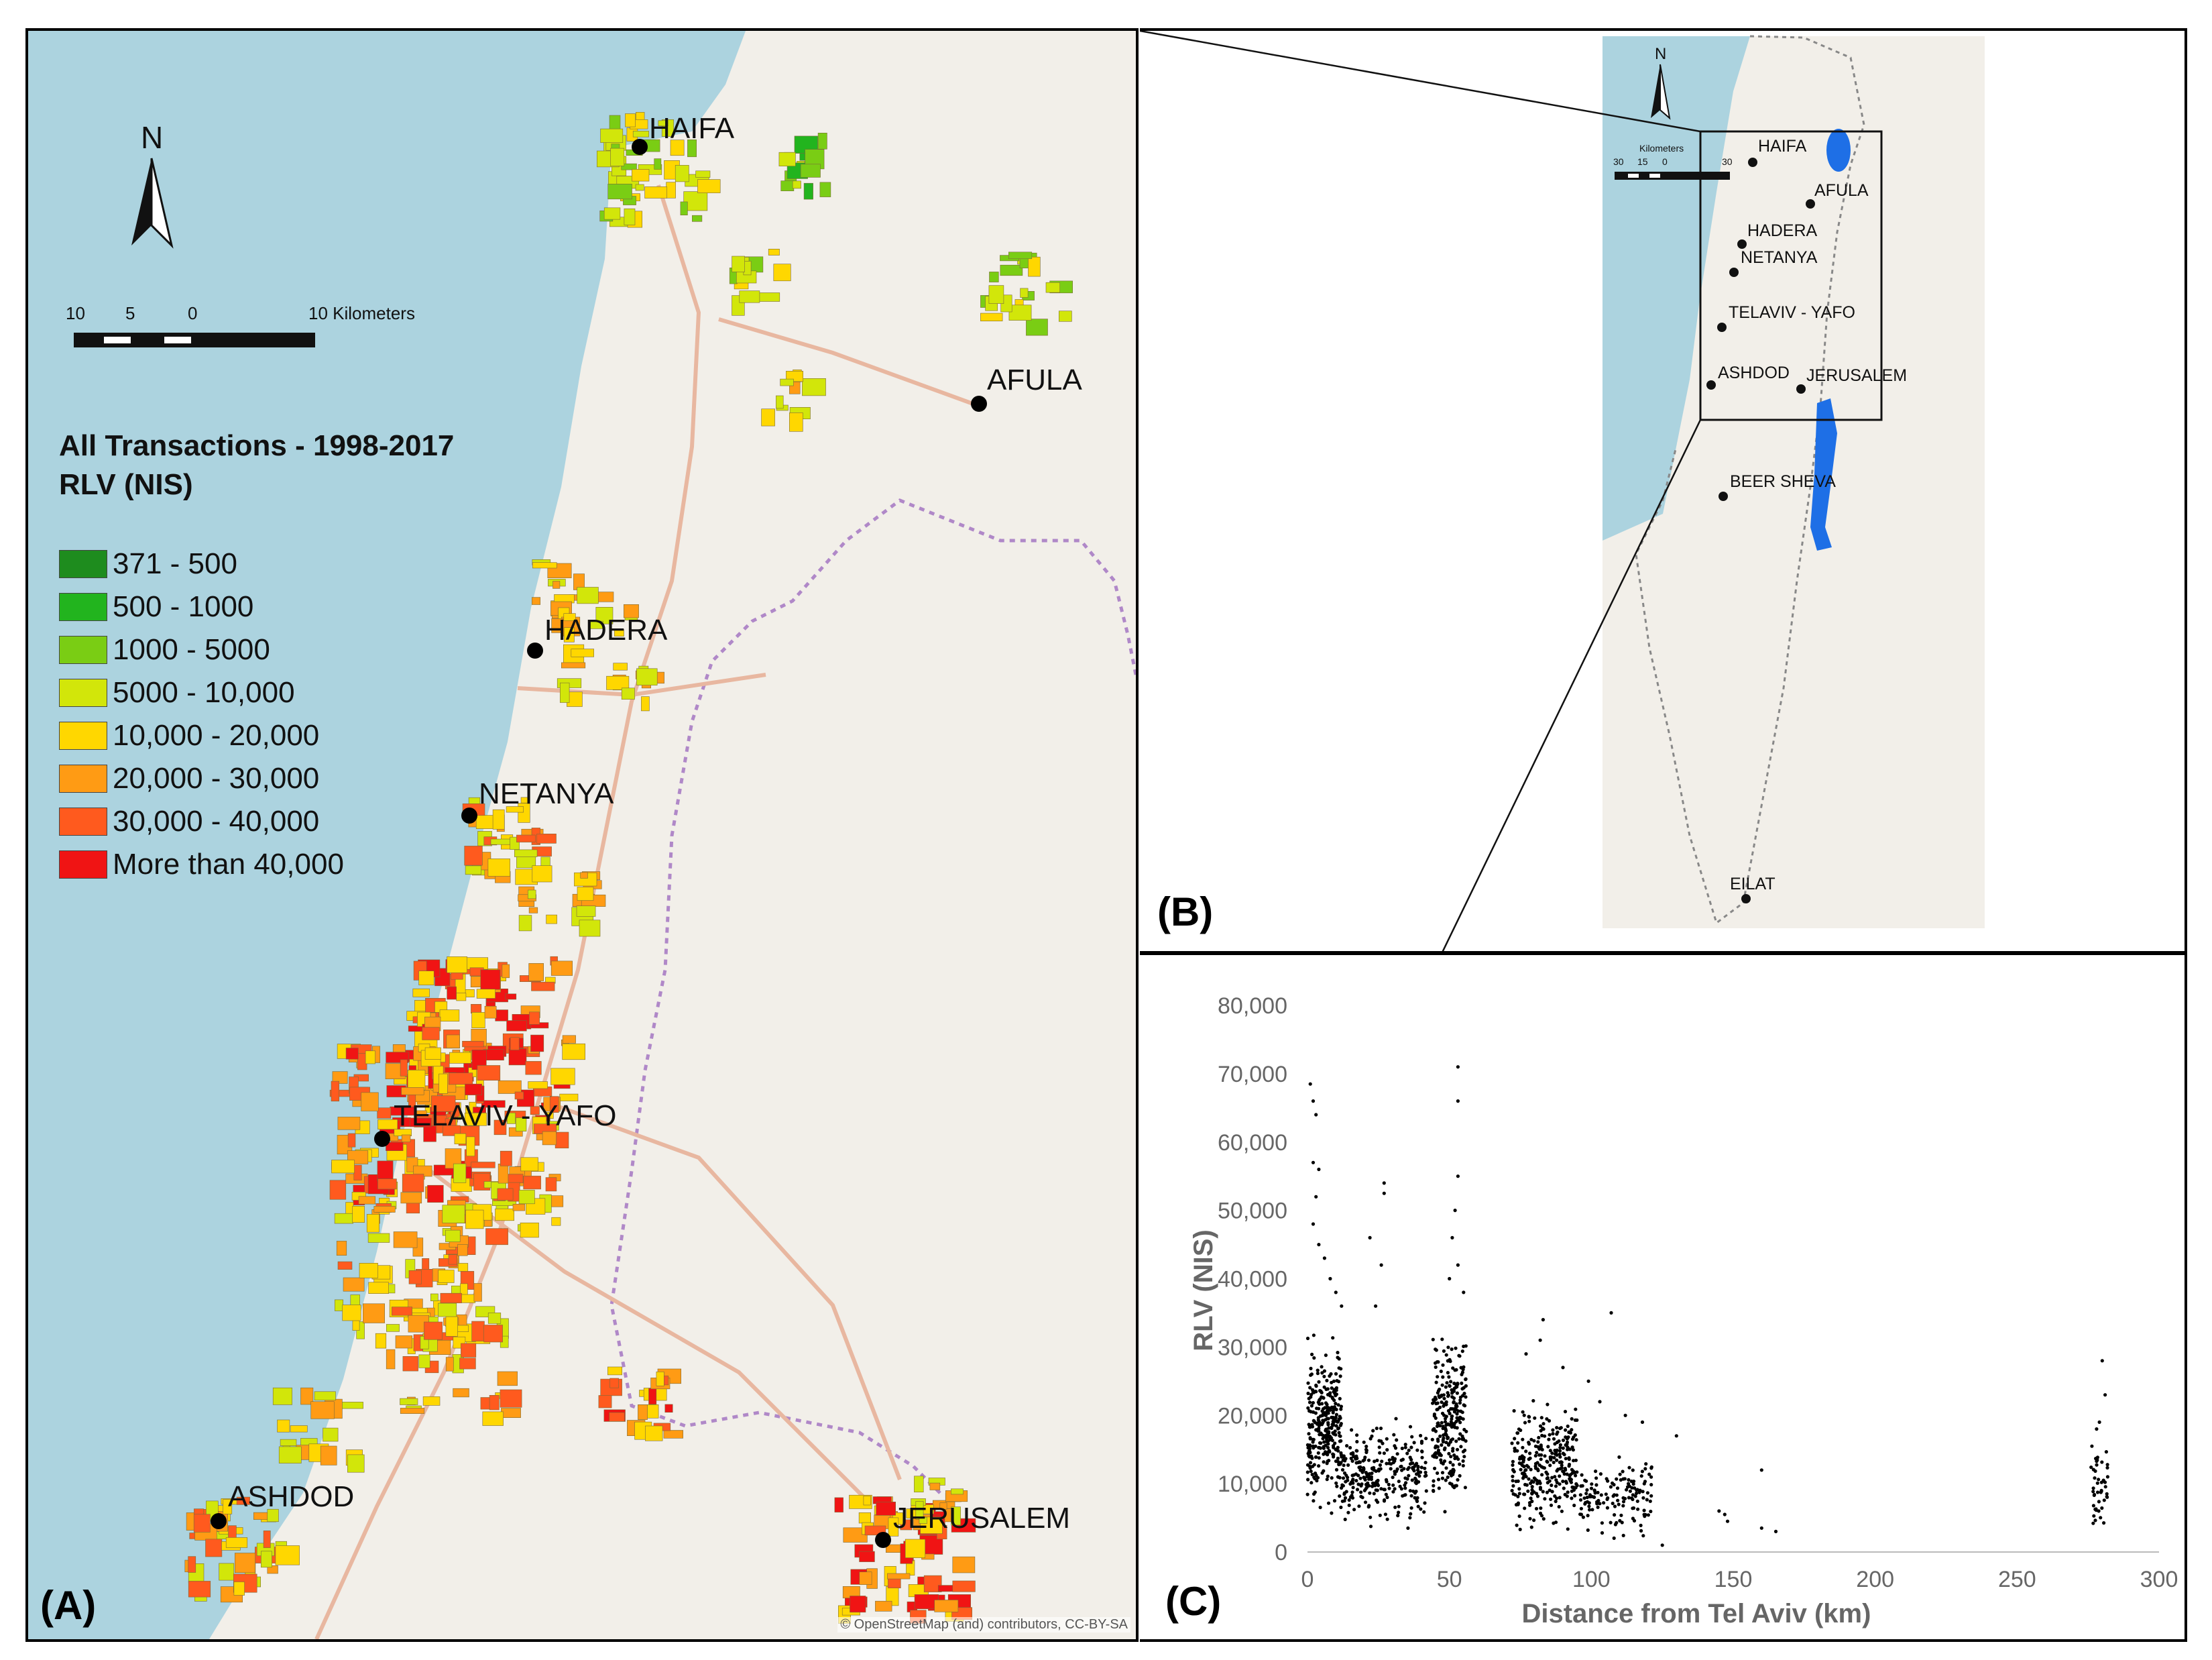  What do you see at coordinates (1252, 1416) in the screenshot?
I see `y-tick-label: 20,000` at bounding box center [1252, 1416].